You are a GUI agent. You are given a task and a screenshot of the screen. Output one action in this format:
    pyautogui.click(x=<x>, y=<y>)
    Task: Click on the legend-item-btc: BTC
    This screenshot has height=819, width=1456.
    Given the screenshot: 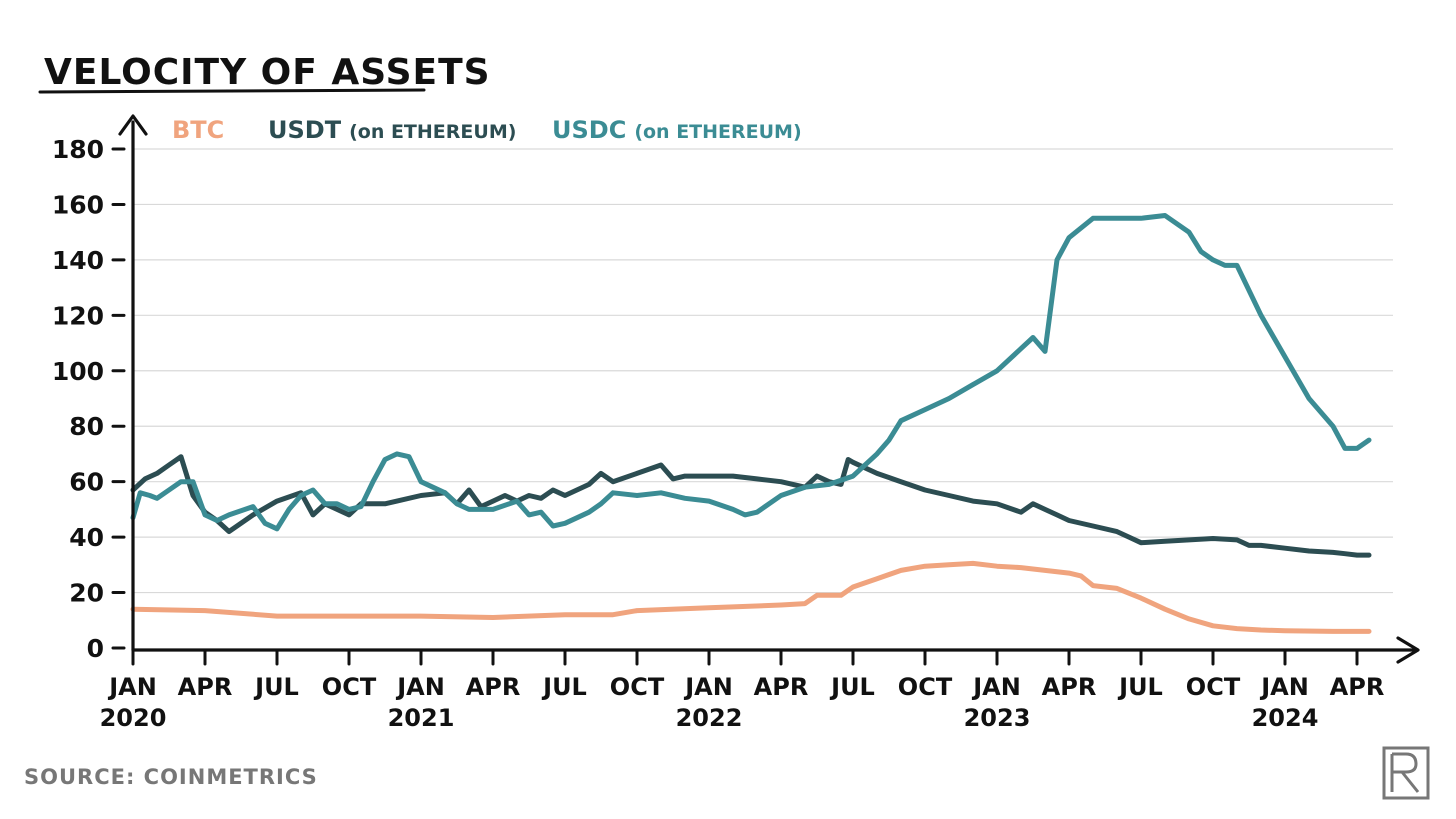 What is the action you would take?
    pyautogui.click(x=198, y=130)
    